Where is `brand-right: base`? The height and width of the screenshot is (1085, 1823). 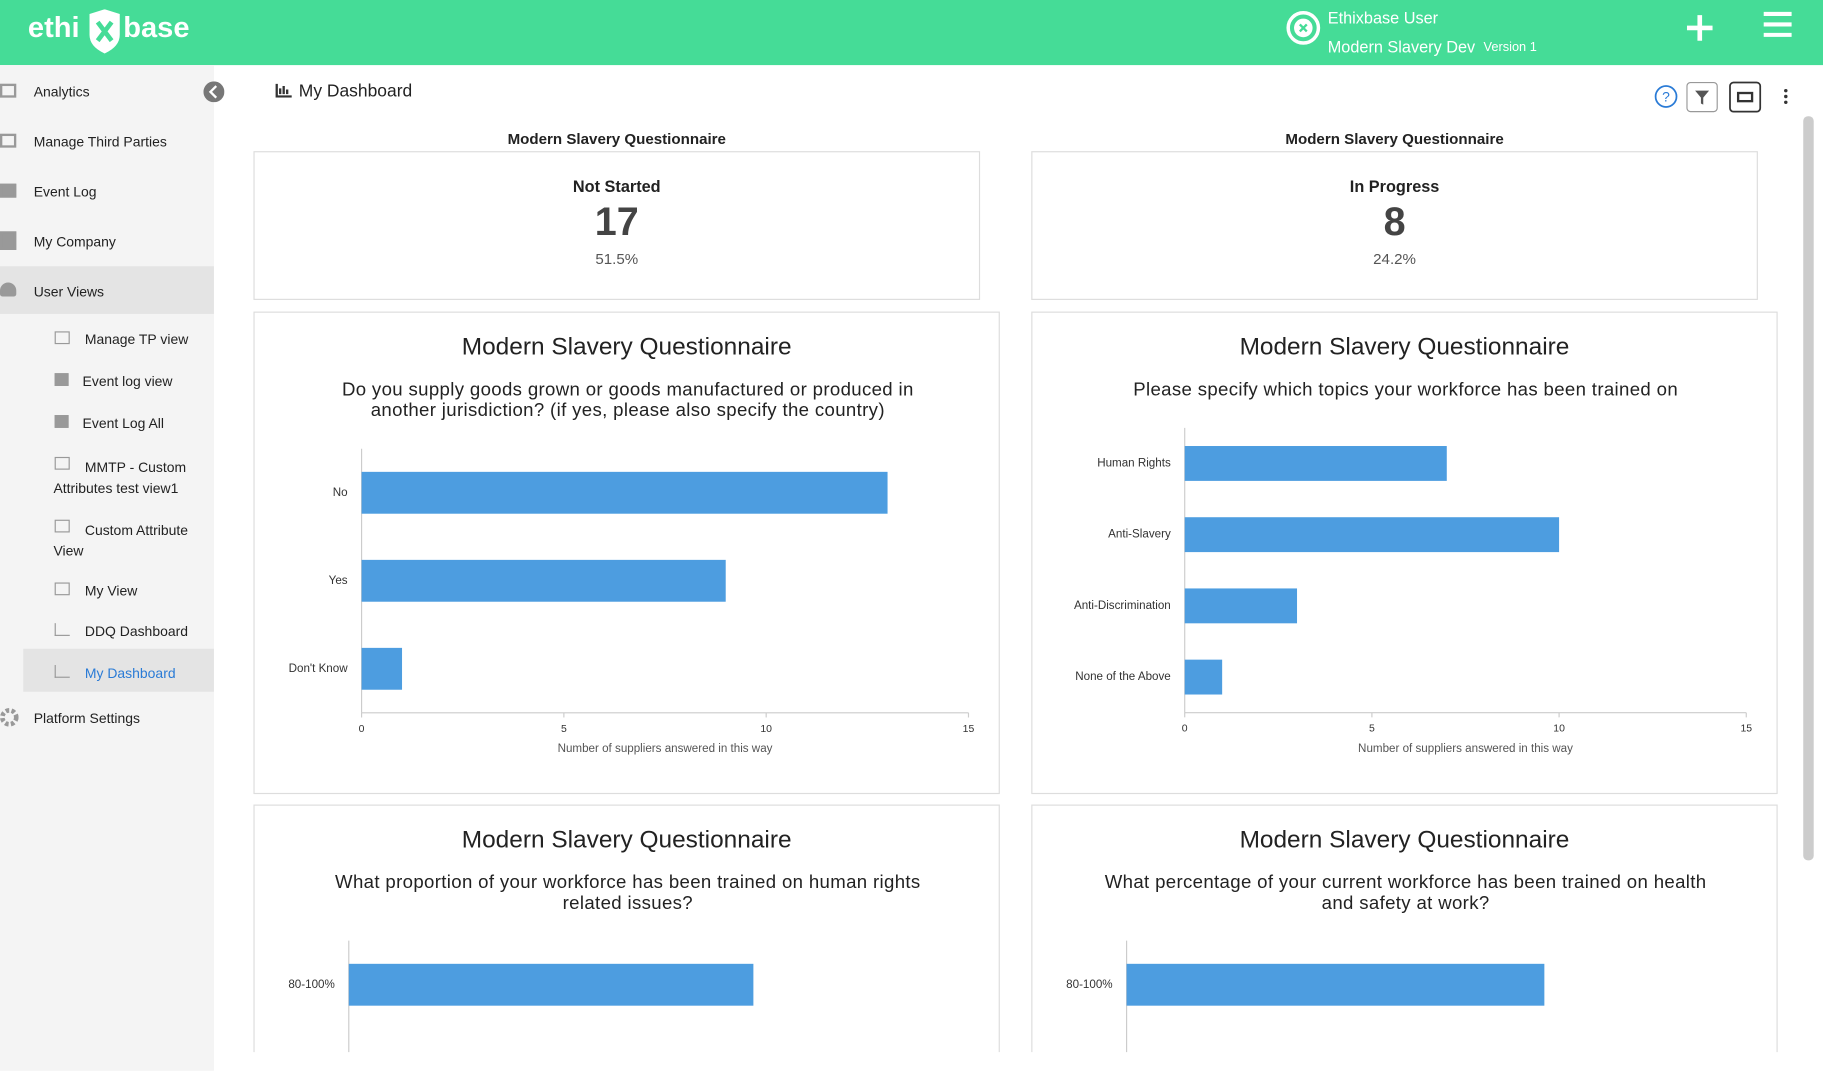 brand-right: base is located at coordinates (156, 28).